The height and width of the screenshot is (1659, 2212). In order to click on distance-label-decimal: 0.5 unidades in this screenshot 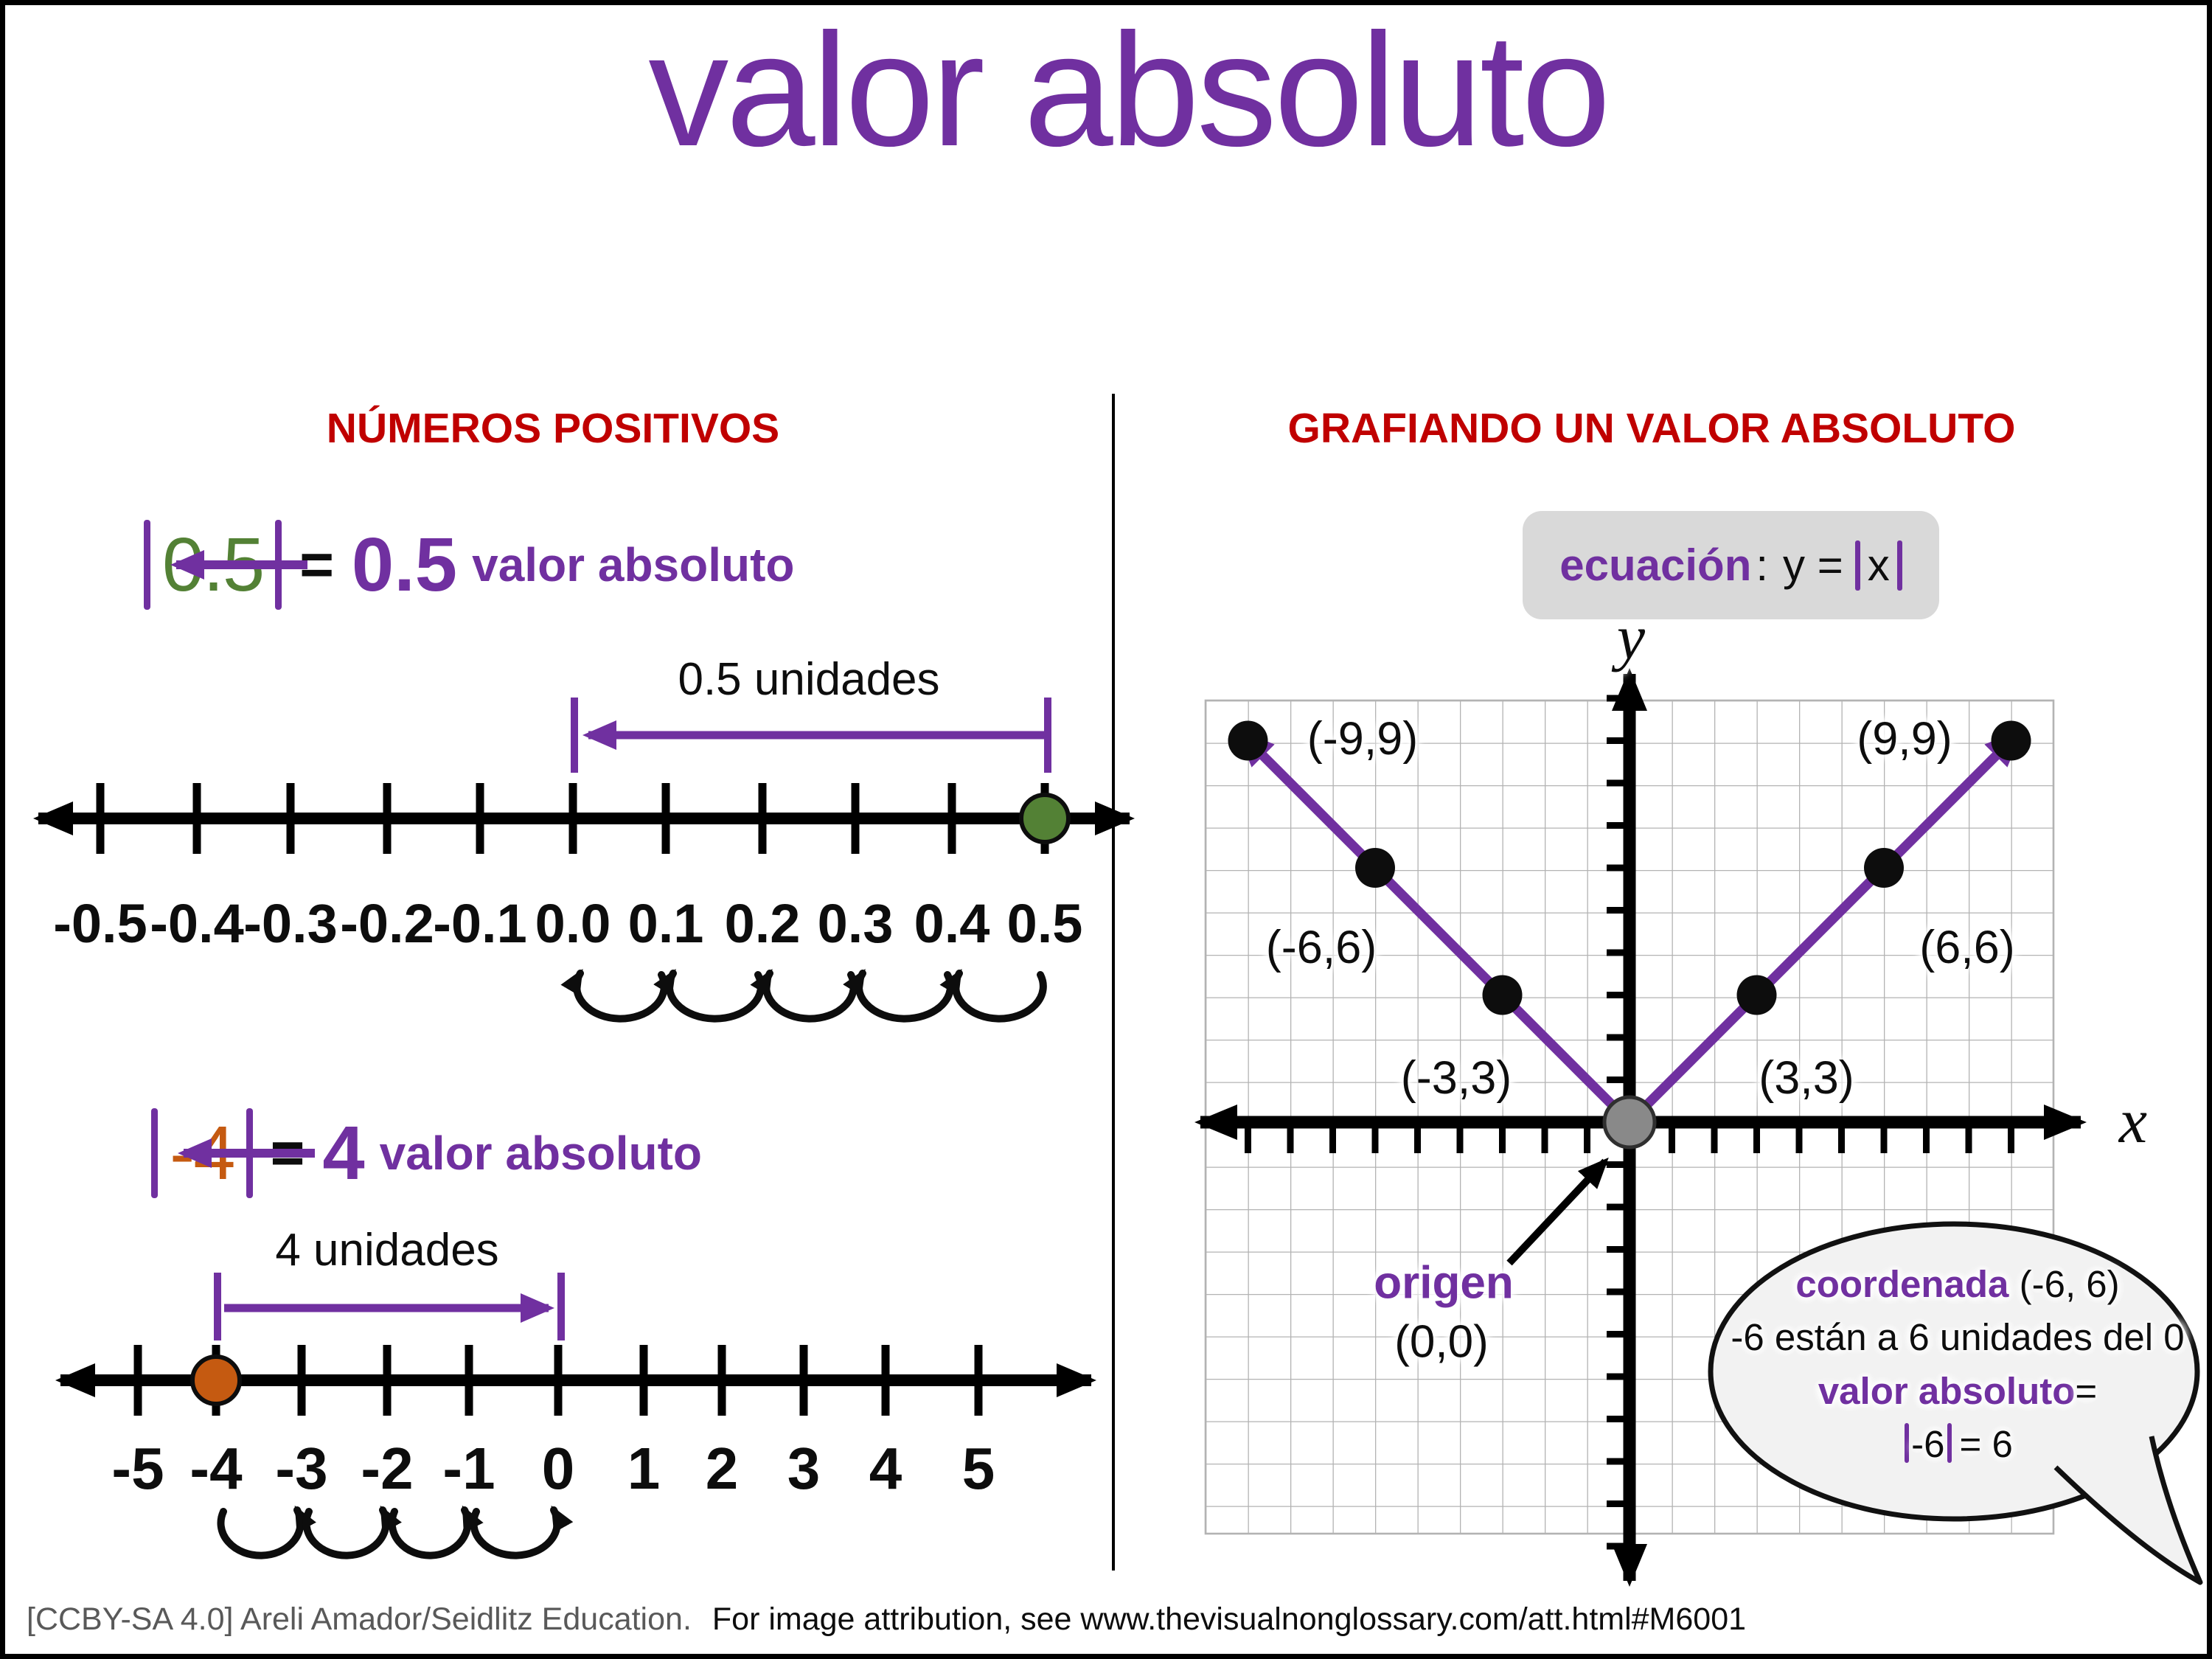, I will do `click(809, 679)`.